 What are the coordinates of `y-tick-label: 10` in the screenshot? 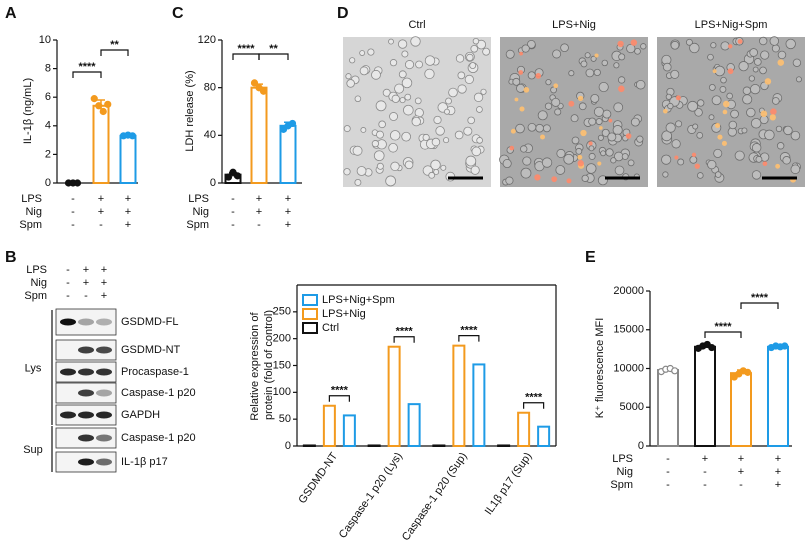 It's located at (45, 40).